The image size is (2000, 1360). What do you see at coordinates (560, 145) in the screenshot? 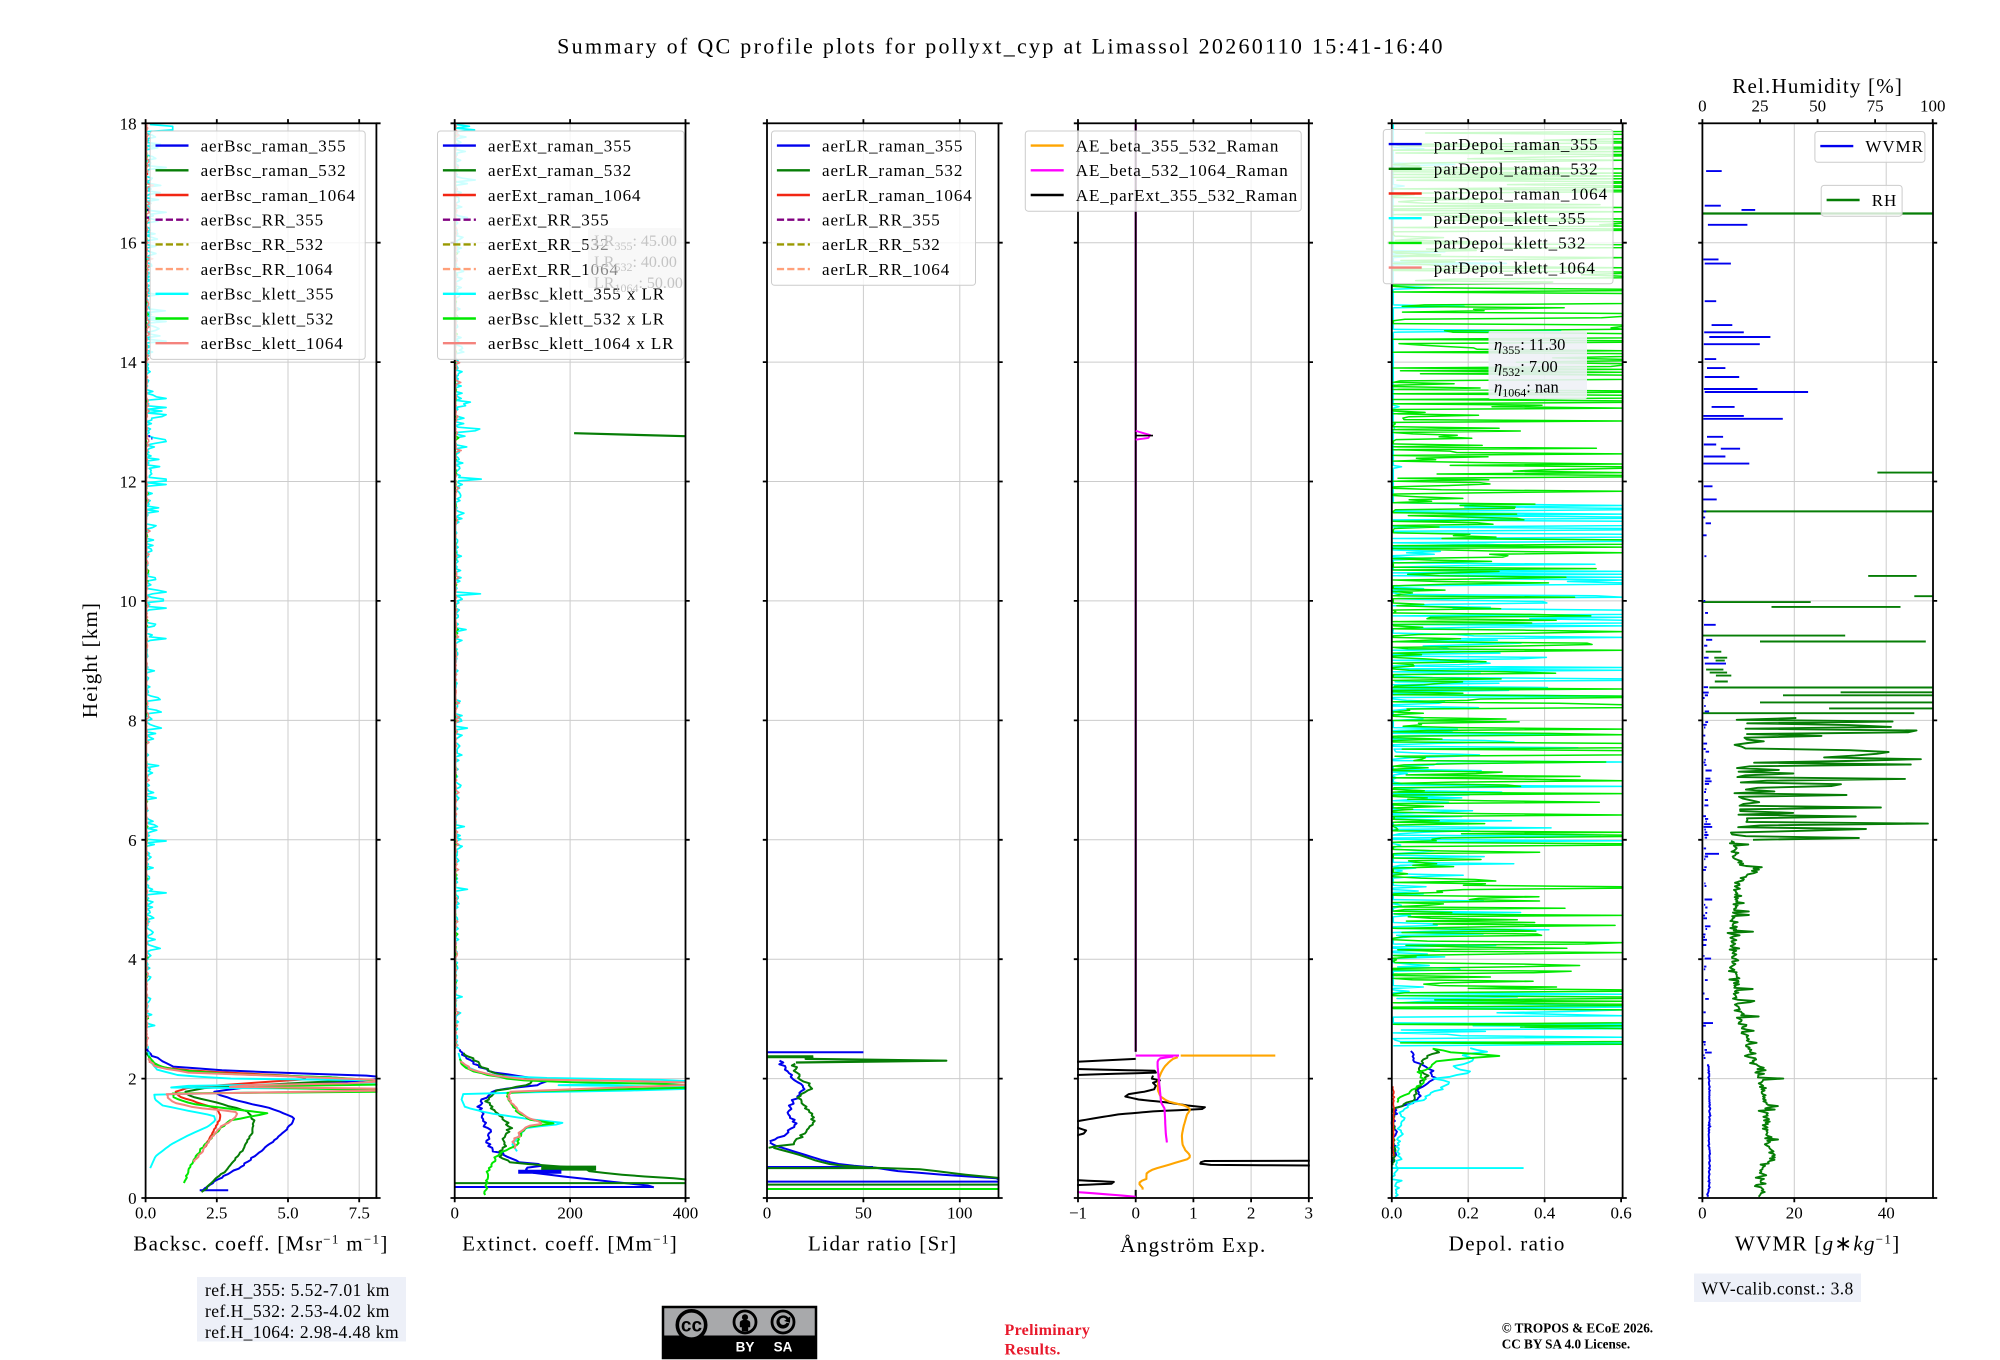
I see `svg-text: aerExt_raman_355` at bounding box center [560, 145].